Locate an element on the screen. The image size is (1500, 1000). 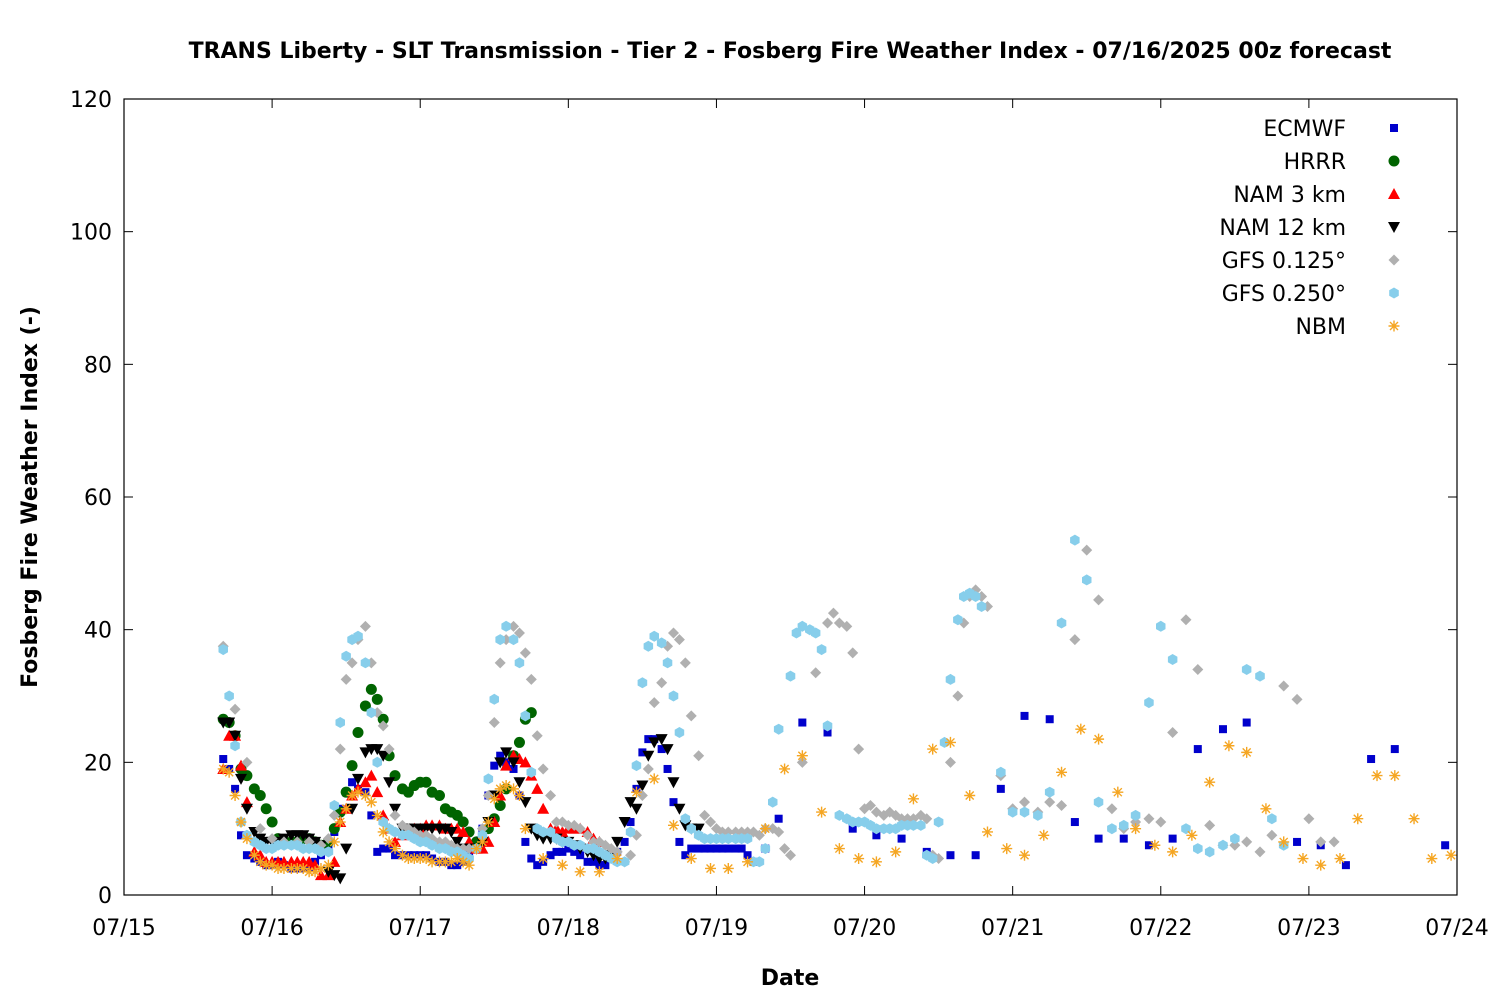
y-tick-label: 60 is located at coordinates (98, 498).